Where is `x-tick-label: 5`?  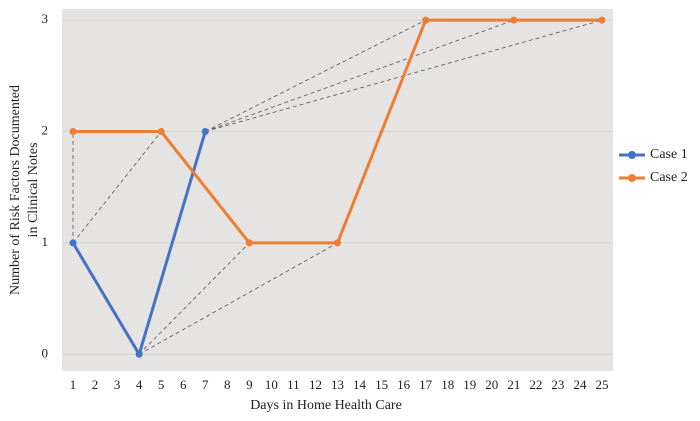 x-tick-label: 5 is located at coordinates (161, 384).